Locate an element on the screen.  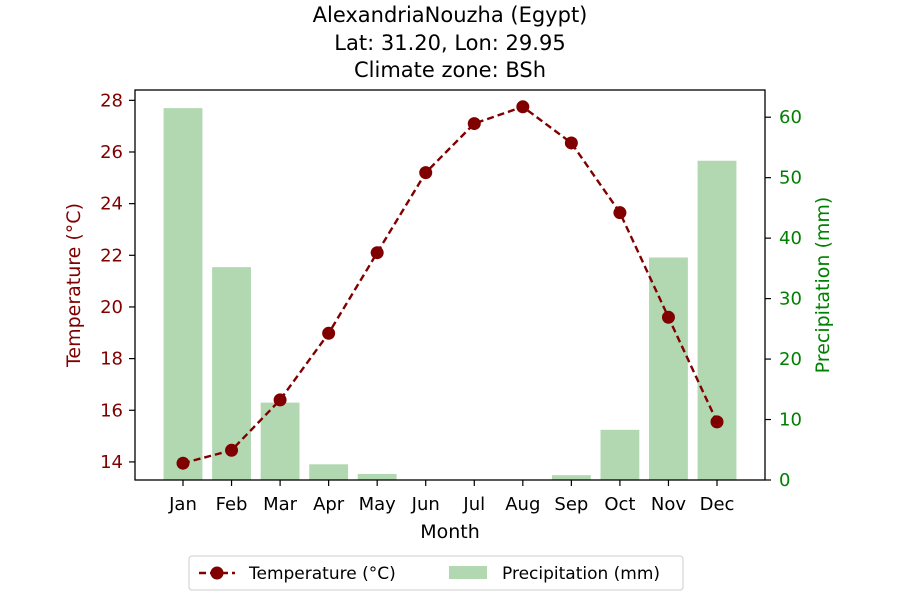
temperature-axis: 14 16 18 20 22 24 26 28 is located at coordinates (117, 281).